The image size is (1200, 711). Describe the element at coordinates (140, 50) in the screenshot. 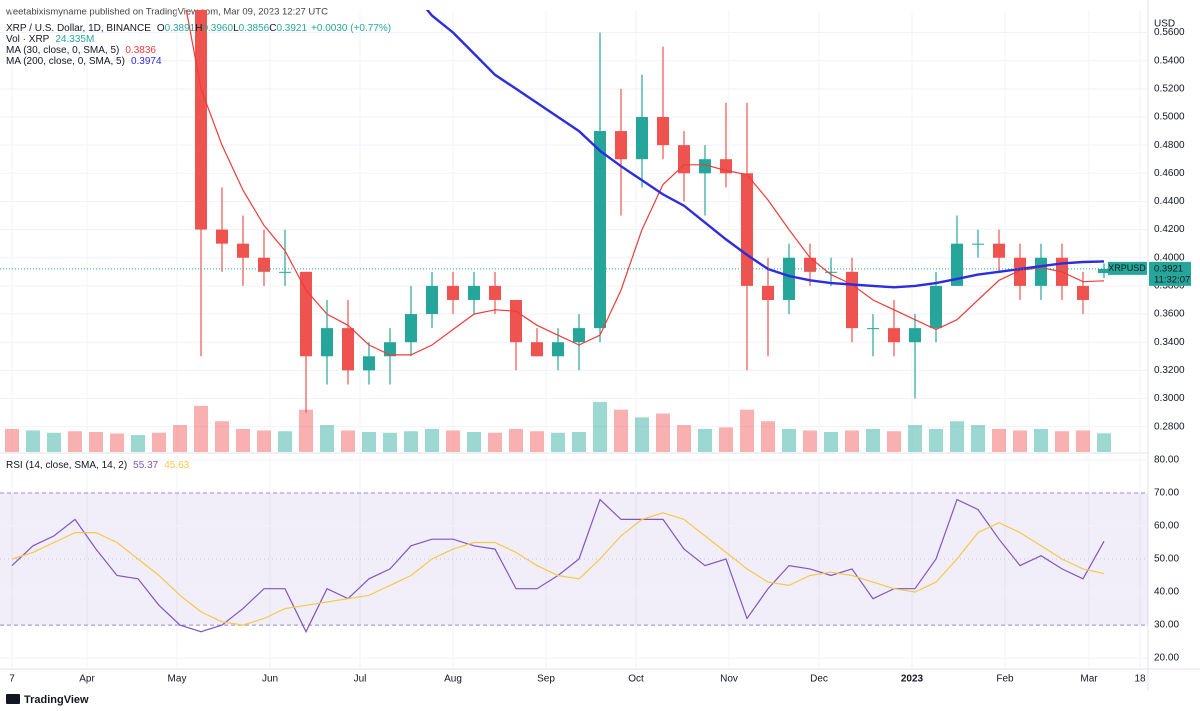

I see `legend-value: 0.3836` at that location.